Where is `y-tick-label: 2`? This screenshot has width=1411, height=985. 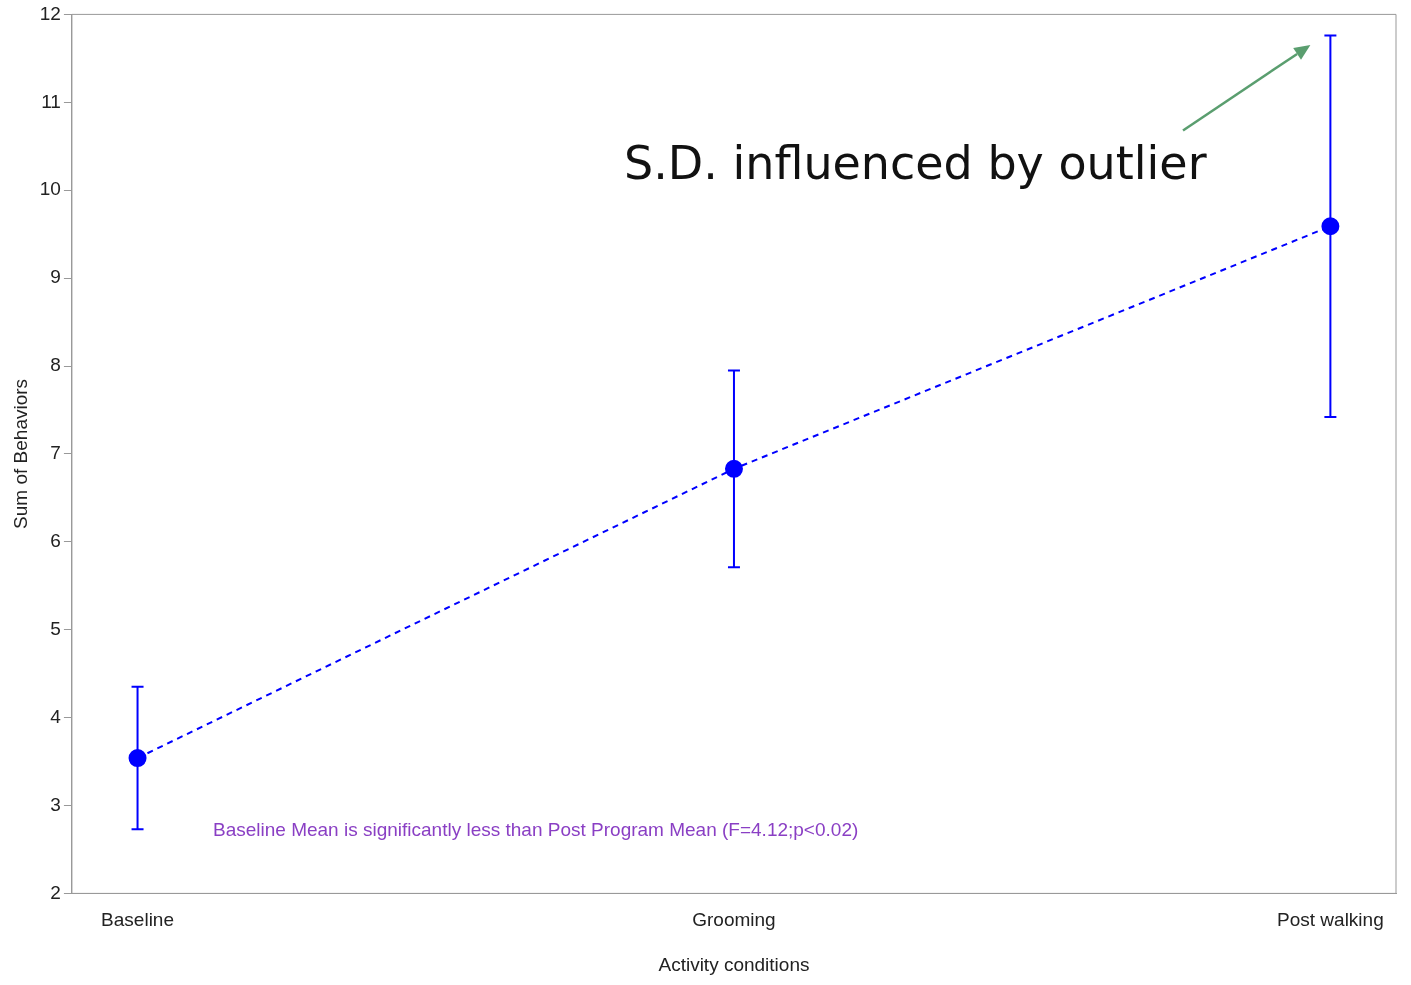
y-tick-label: 2 is located at coordinates (55, 892).